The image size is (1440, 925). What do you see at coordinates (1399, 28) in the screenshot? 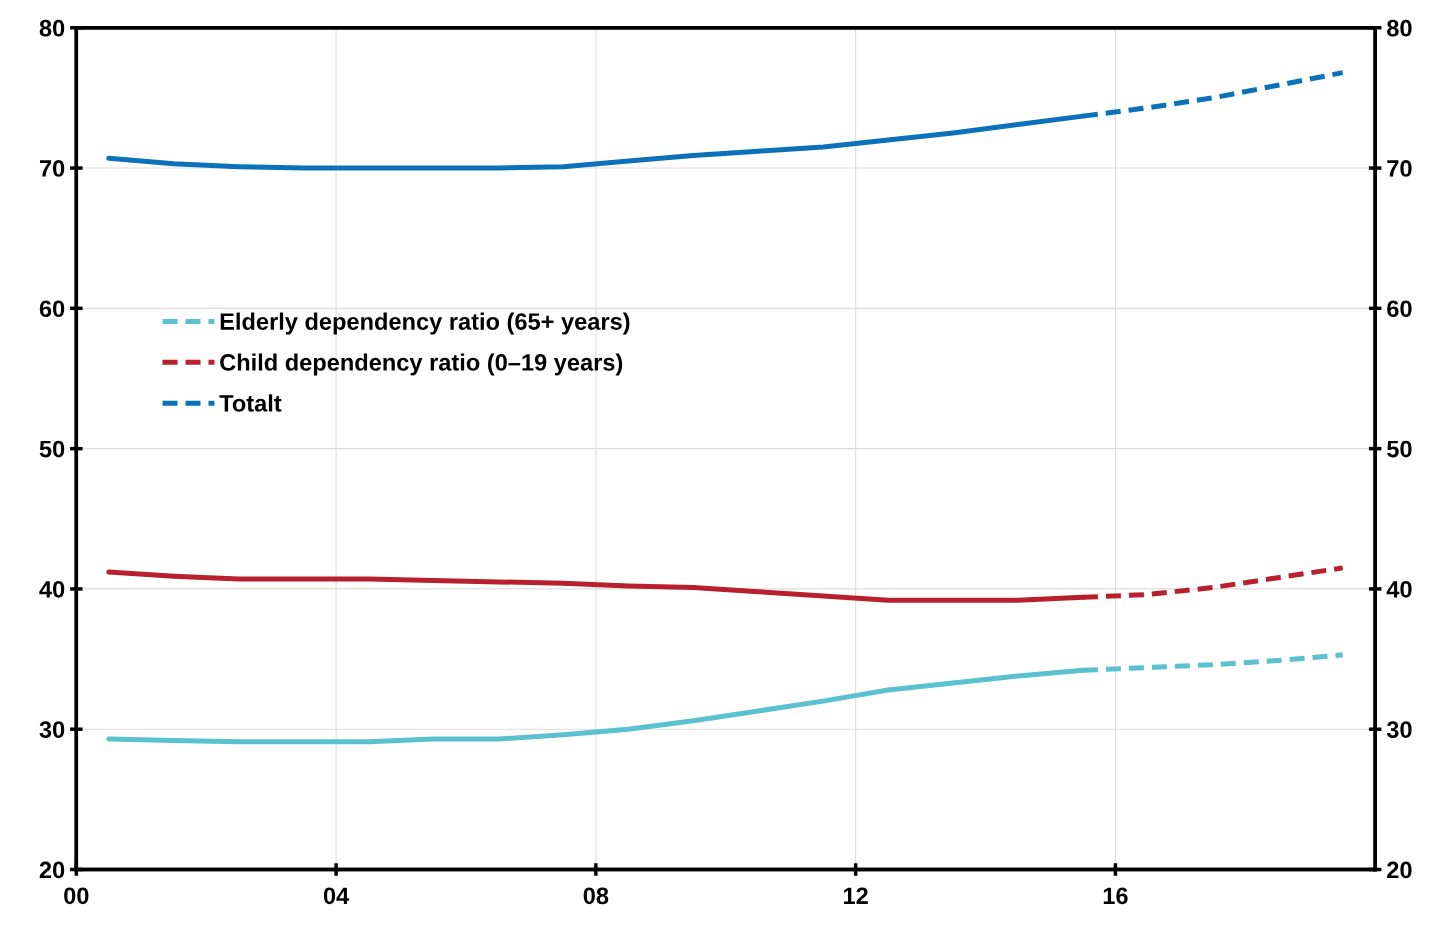
I see `y2-tick-label: 80` at bounding box center [1399, 28].